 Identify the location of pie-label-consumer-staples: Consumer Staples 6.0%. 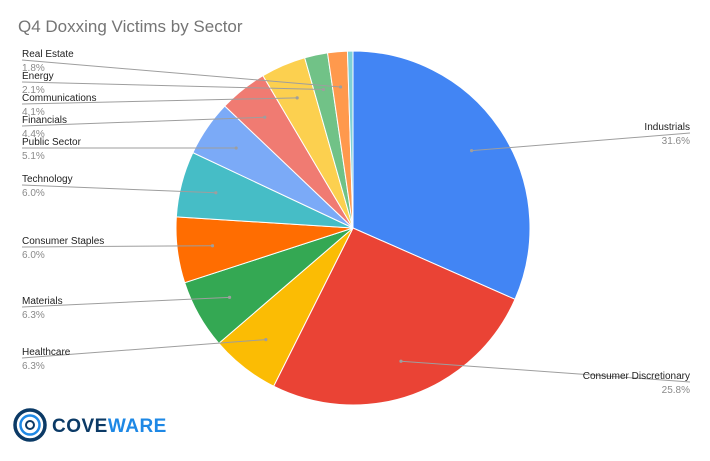
(118, 248).